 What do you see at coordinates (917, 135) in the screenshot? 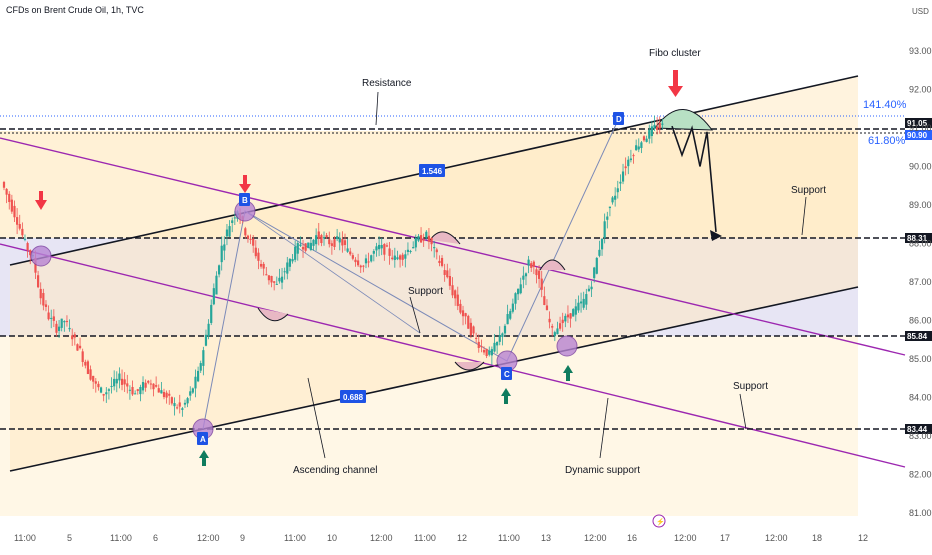
I see `price-tag-9090: 90.90` at bounding box center [917, 135].